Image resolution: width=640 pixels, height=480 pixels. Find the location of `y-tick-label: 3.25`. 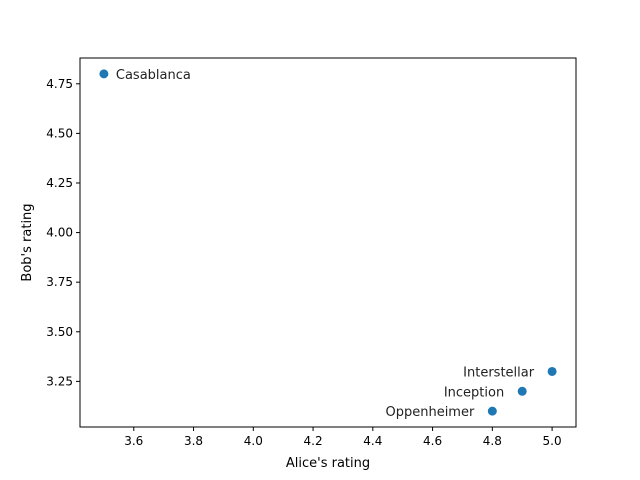

y-tick-label: 3.25 is located at coordinates (59, 381).